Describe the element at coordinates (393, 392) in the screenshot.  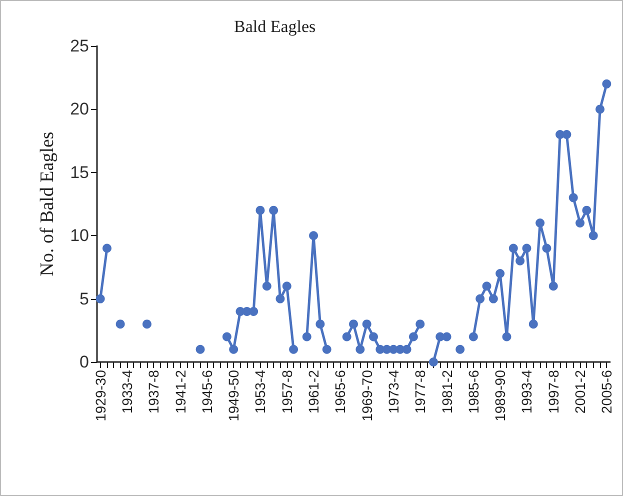
I see `x-tick-label: 1973-4` at that location.